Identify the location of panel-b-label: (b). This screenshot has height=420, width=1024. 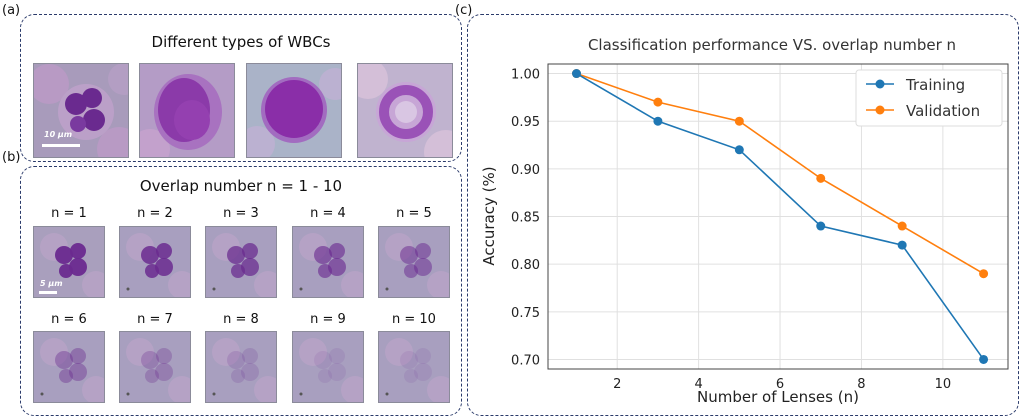
(11, 157).